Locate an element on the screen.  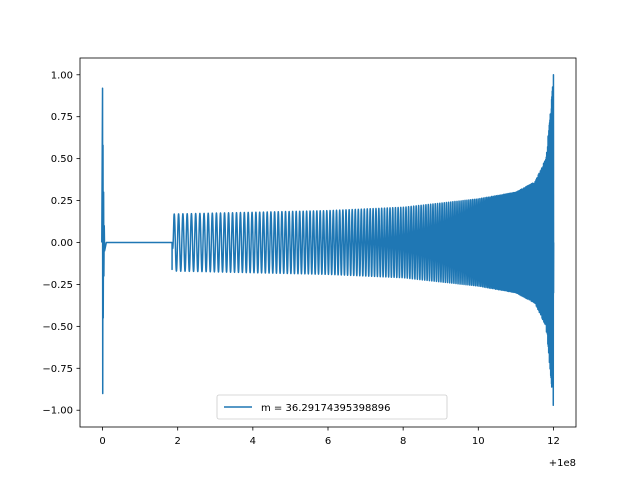
legend-label: m = 36.29174395398896 is located at coordinates (325, 408).